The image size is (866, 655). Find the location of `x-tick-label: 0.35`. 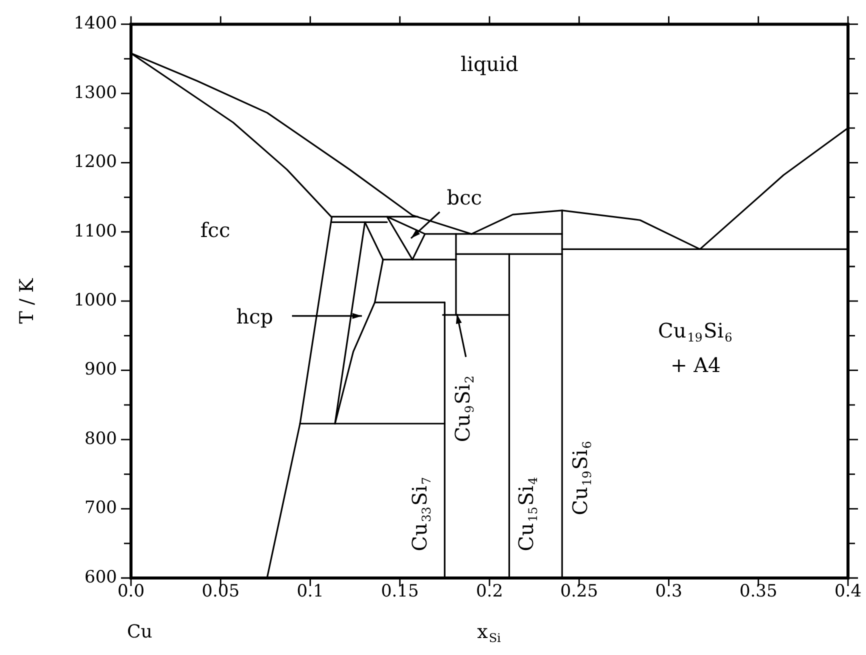

x-tick-label: 0.35 is located at coordinates (758, 592).